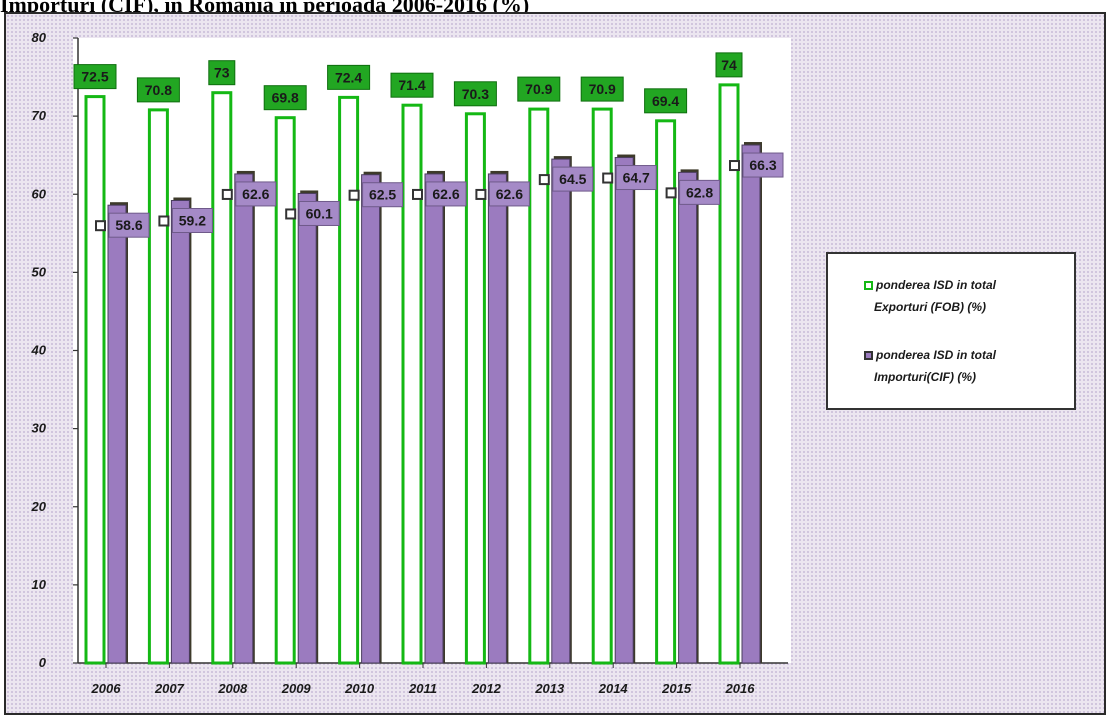  I want to click on x-tick-label: 2015, so click(676, 688).